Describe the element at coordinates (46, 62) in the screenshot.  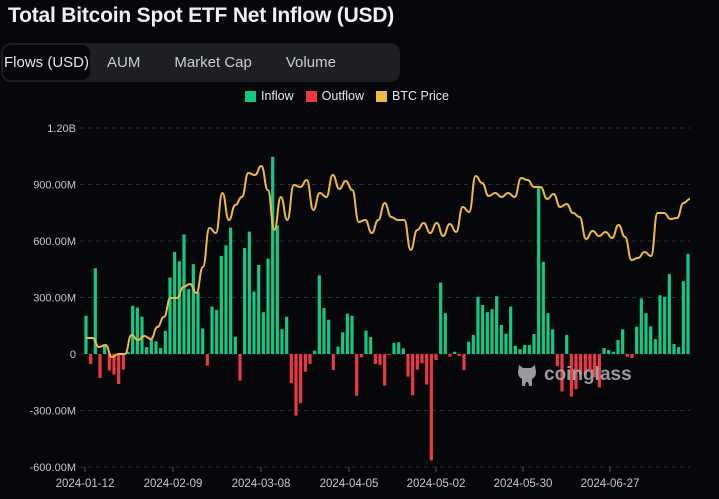
I see `tab-flows: Flows (USD)` at that location.